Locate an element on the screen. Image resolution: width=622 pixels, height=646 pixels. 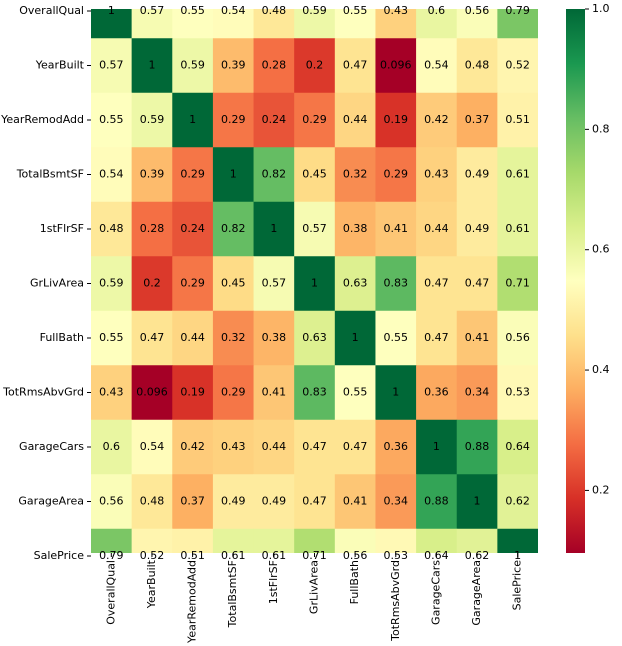
cell-label: 0.24 is located at coordinates (274, 119).